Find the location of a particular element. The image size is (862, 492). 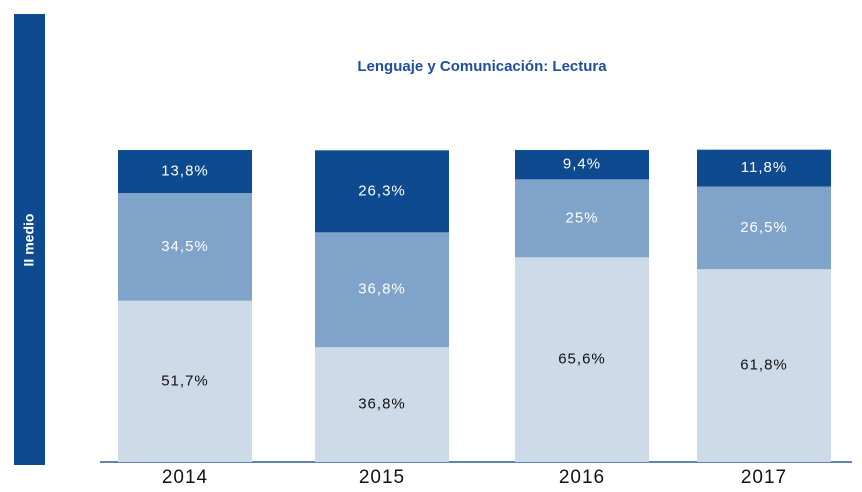

side-band is located at coordinates (29, 239).